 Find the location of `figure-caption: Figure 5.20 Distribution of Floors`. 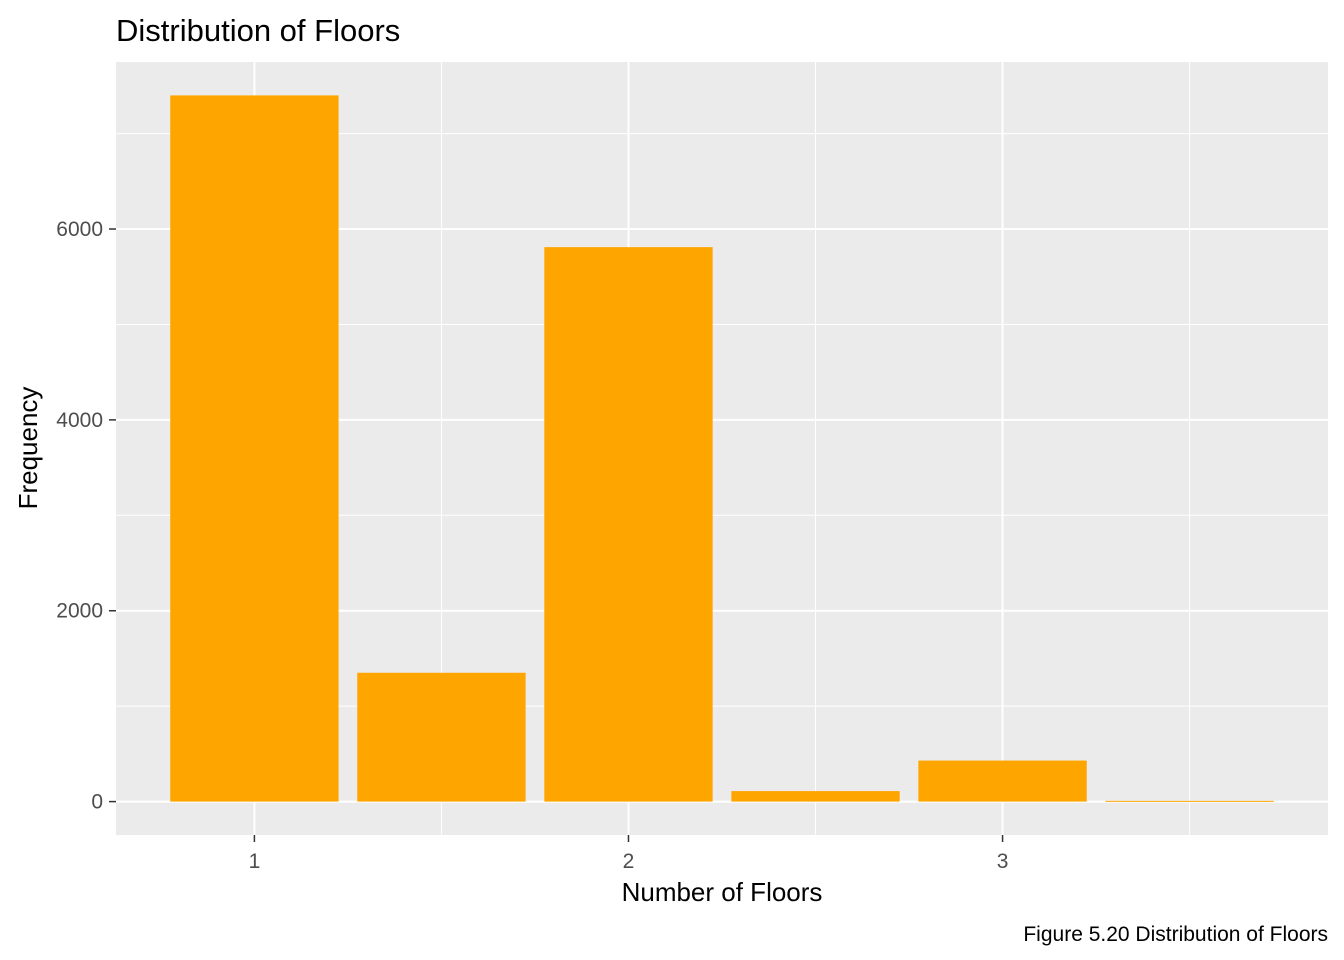

figure-caption: Figure 5.20 Distribution of Floors is located at coordinates (1175, 934).